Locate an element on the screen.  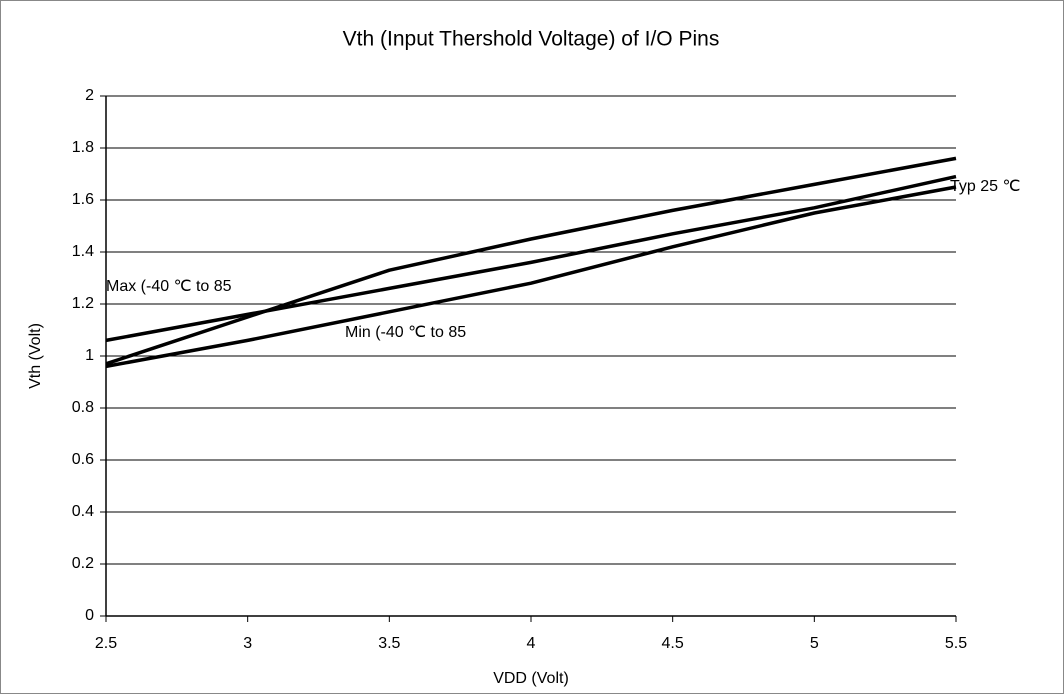
x-axis-label: VDD (Volt) is located at coordinates (531, 678).